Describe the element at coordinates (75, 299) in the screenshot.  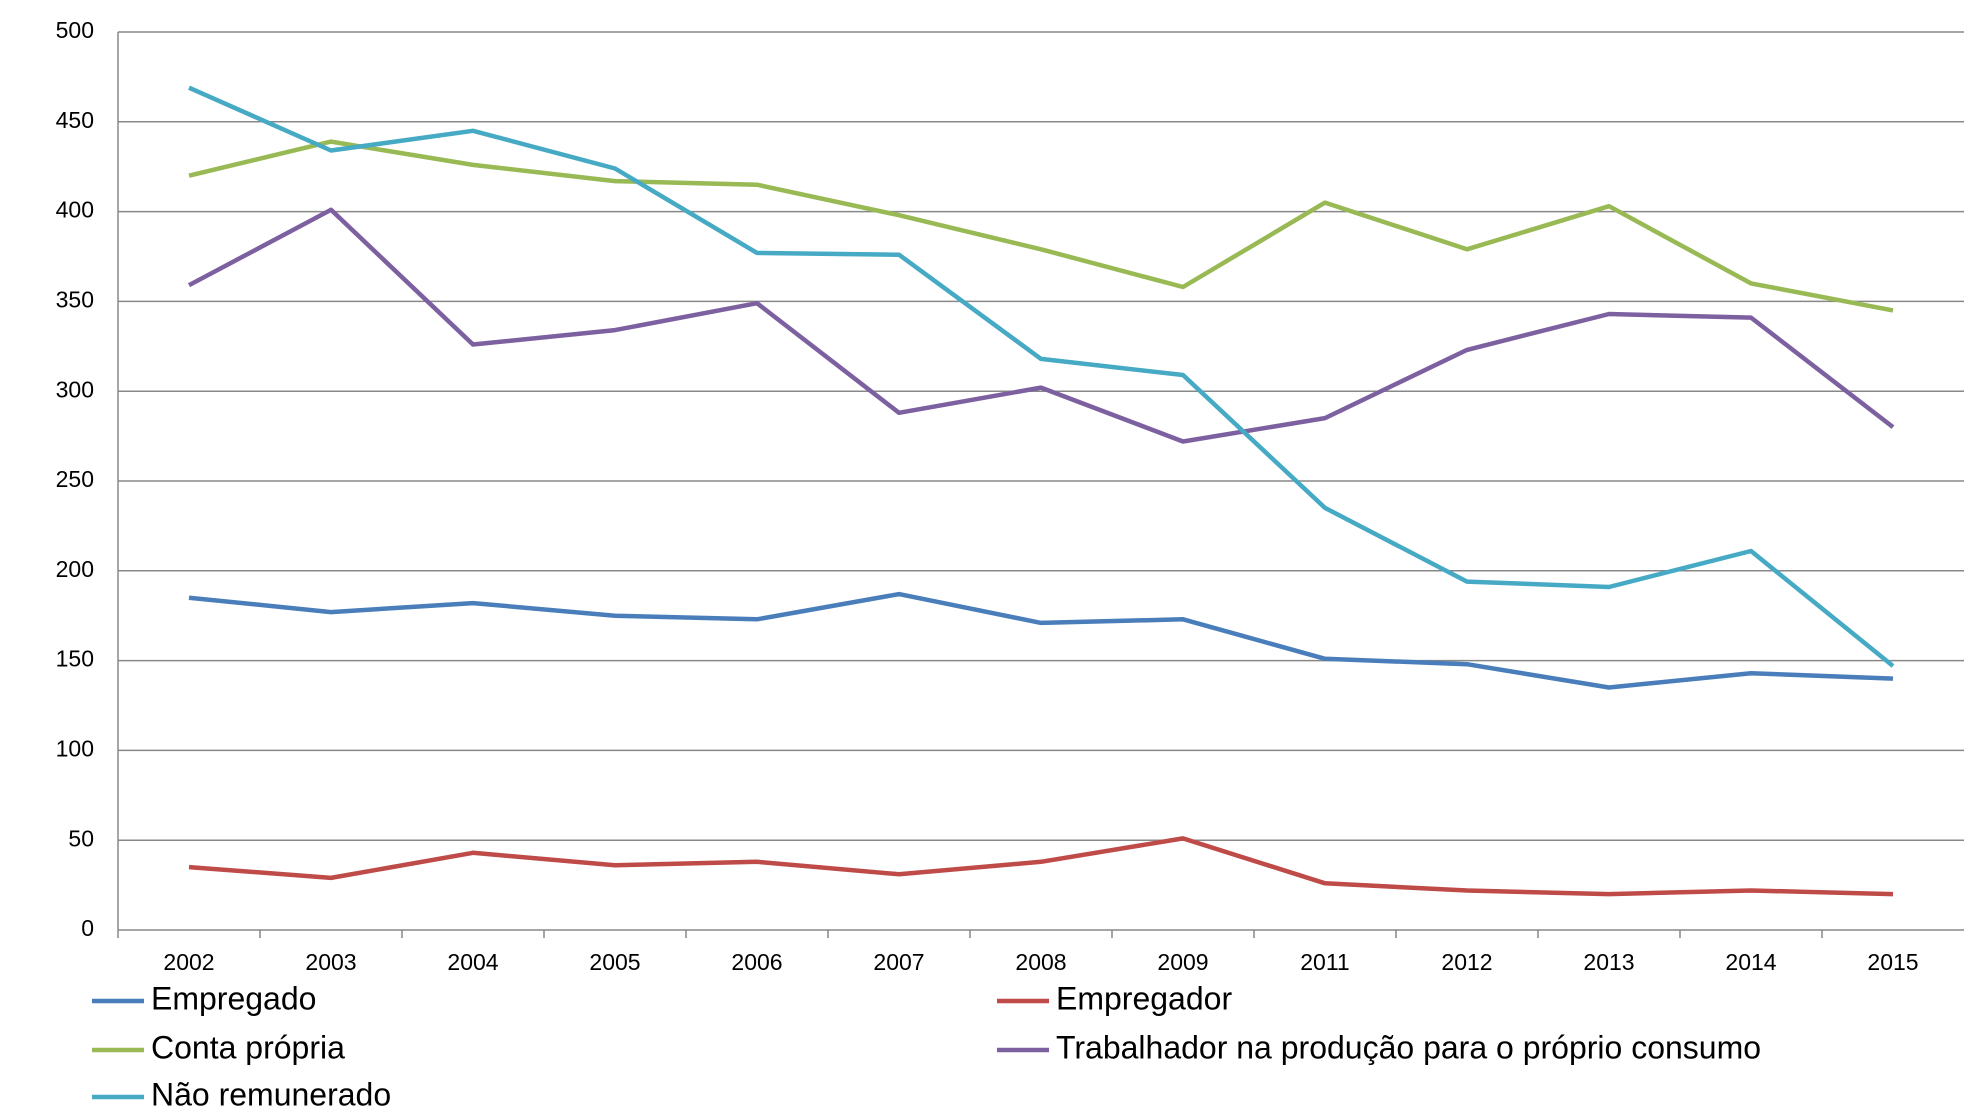
I see `y-tick-label: 350` at that location.